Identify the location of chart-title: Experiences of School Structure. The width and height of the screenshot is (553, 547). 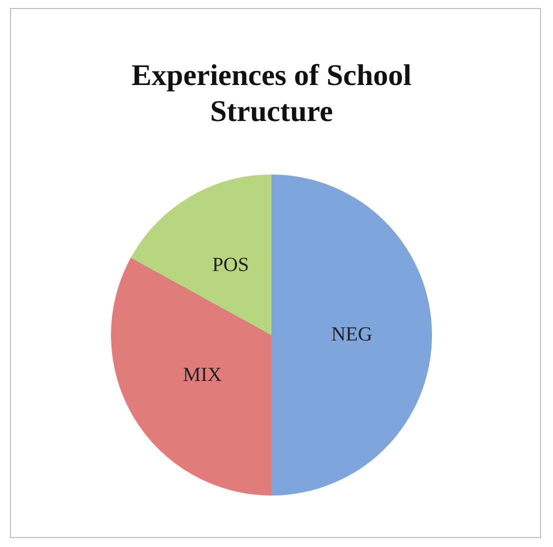
(272, 93).